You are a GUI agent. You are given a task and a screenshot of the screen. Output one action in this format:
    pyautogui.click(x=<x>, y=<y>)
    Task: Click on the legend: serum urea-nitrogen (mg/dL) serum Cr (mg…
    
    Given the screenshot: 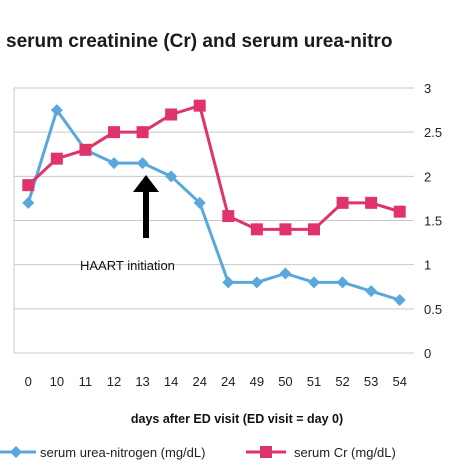 What is the action you would take?
    pyautogui.click(x=198, y=452)
    